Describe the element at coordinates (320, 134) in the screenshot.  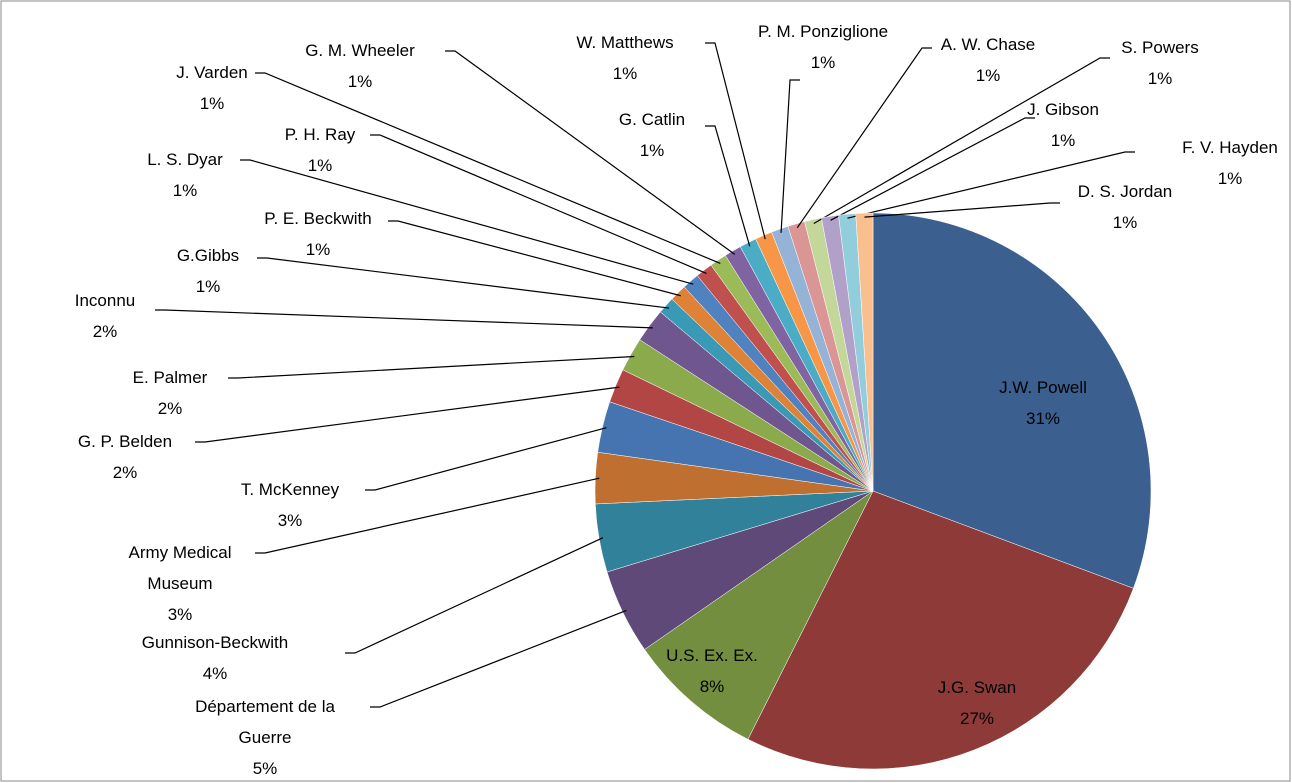
I see `slice-name: P. H. Ray` at that location.